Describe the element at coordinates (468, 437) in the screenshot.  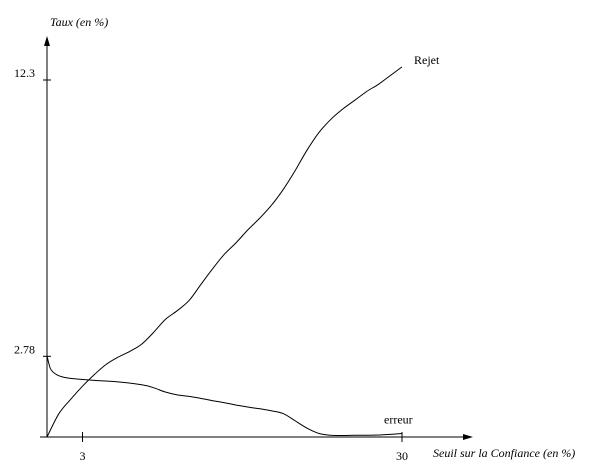
I see `x-axis-arrow-icon` at that location.